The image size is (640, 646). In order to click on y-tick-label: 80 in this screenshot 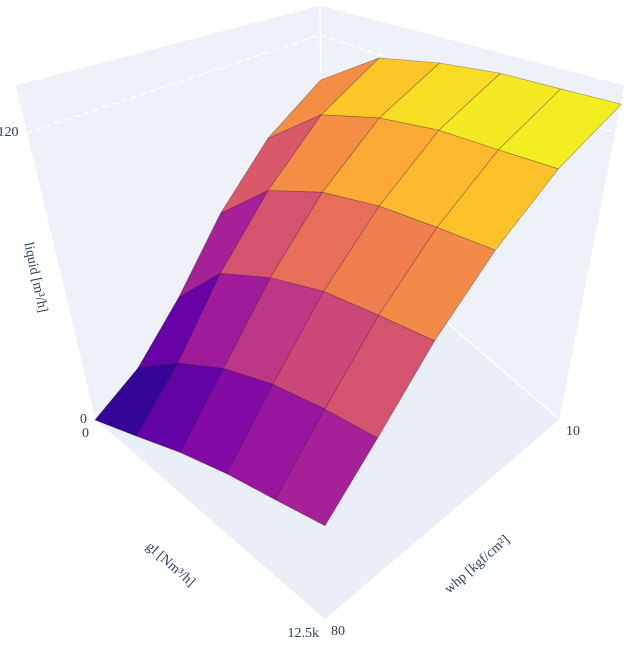, I will do `click(338, 631)`.